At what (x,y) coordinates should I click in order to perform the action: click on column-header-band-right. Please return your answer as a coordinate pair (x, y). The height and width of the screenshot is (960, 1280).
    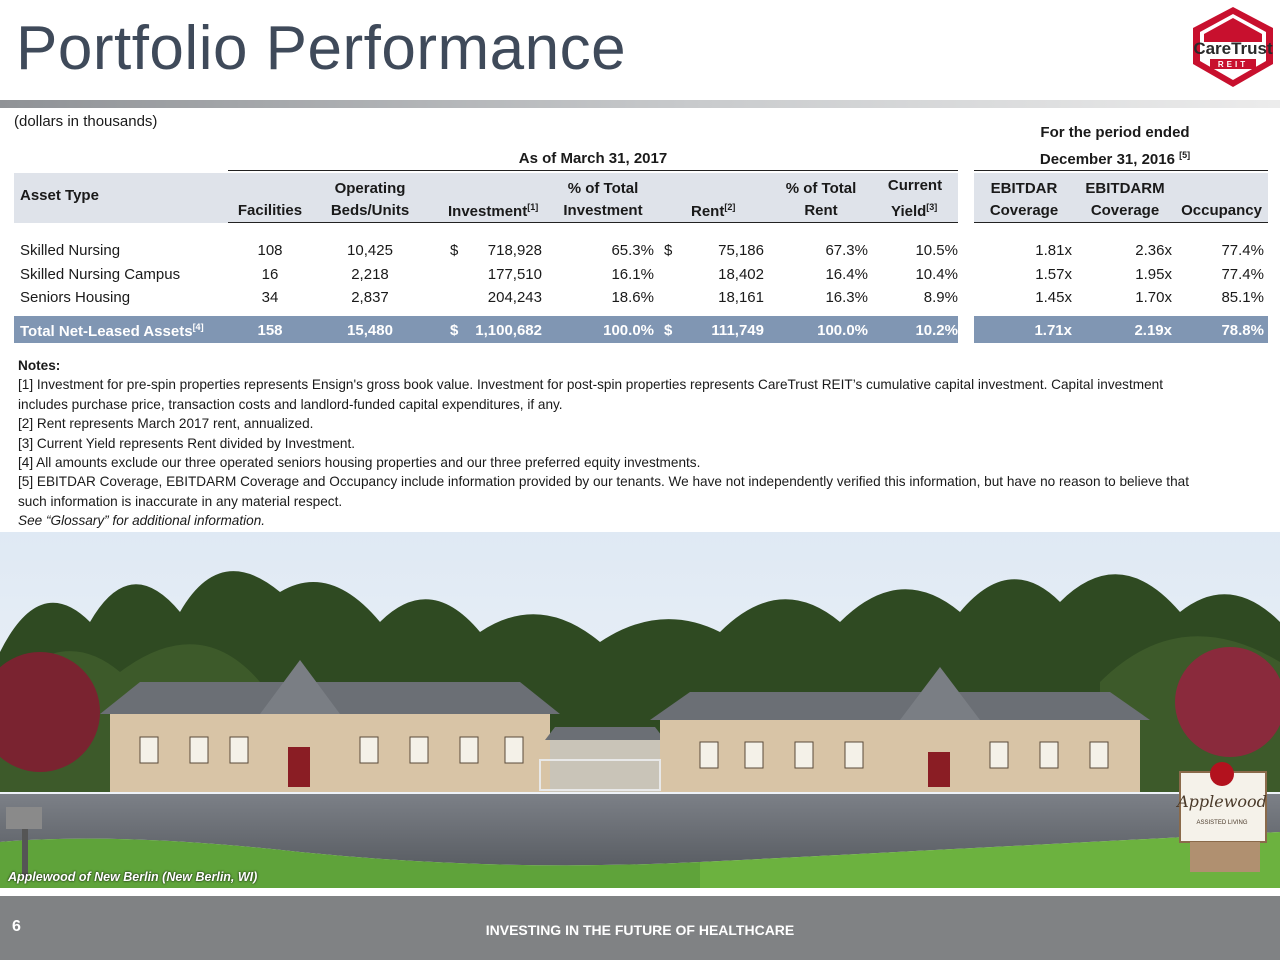
    Looking at the image, I should click on (1121, 198).